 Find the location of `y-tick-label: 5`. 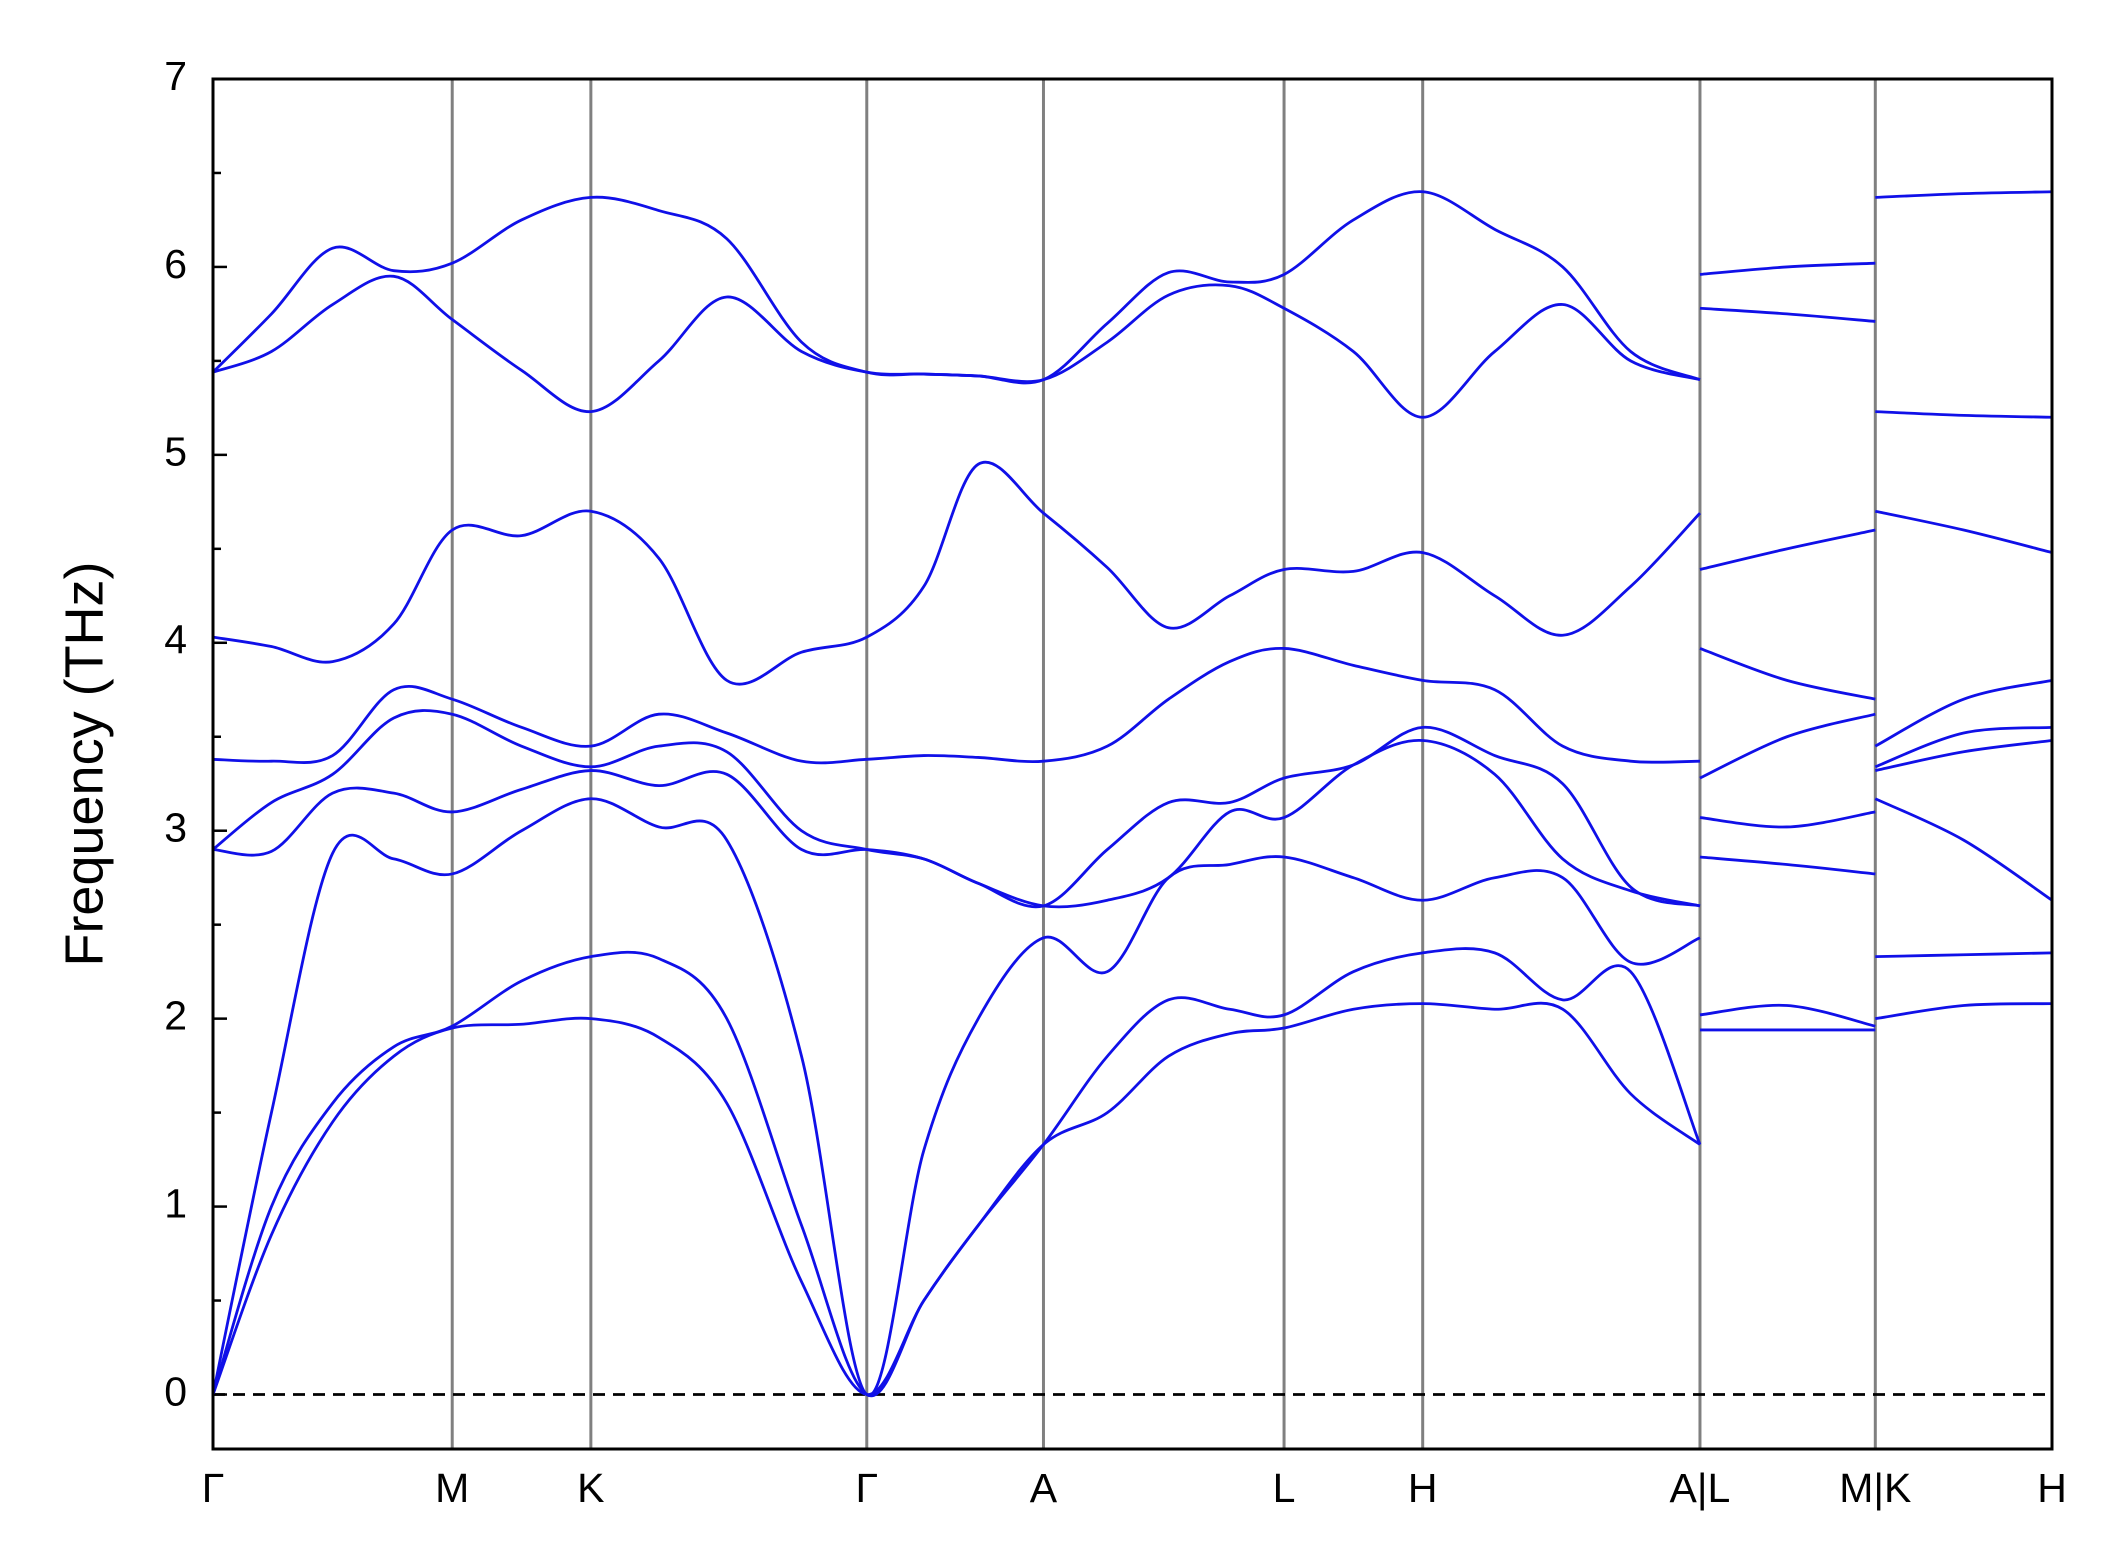

y-tick-label: 5 is located at coordinates (175, 452).